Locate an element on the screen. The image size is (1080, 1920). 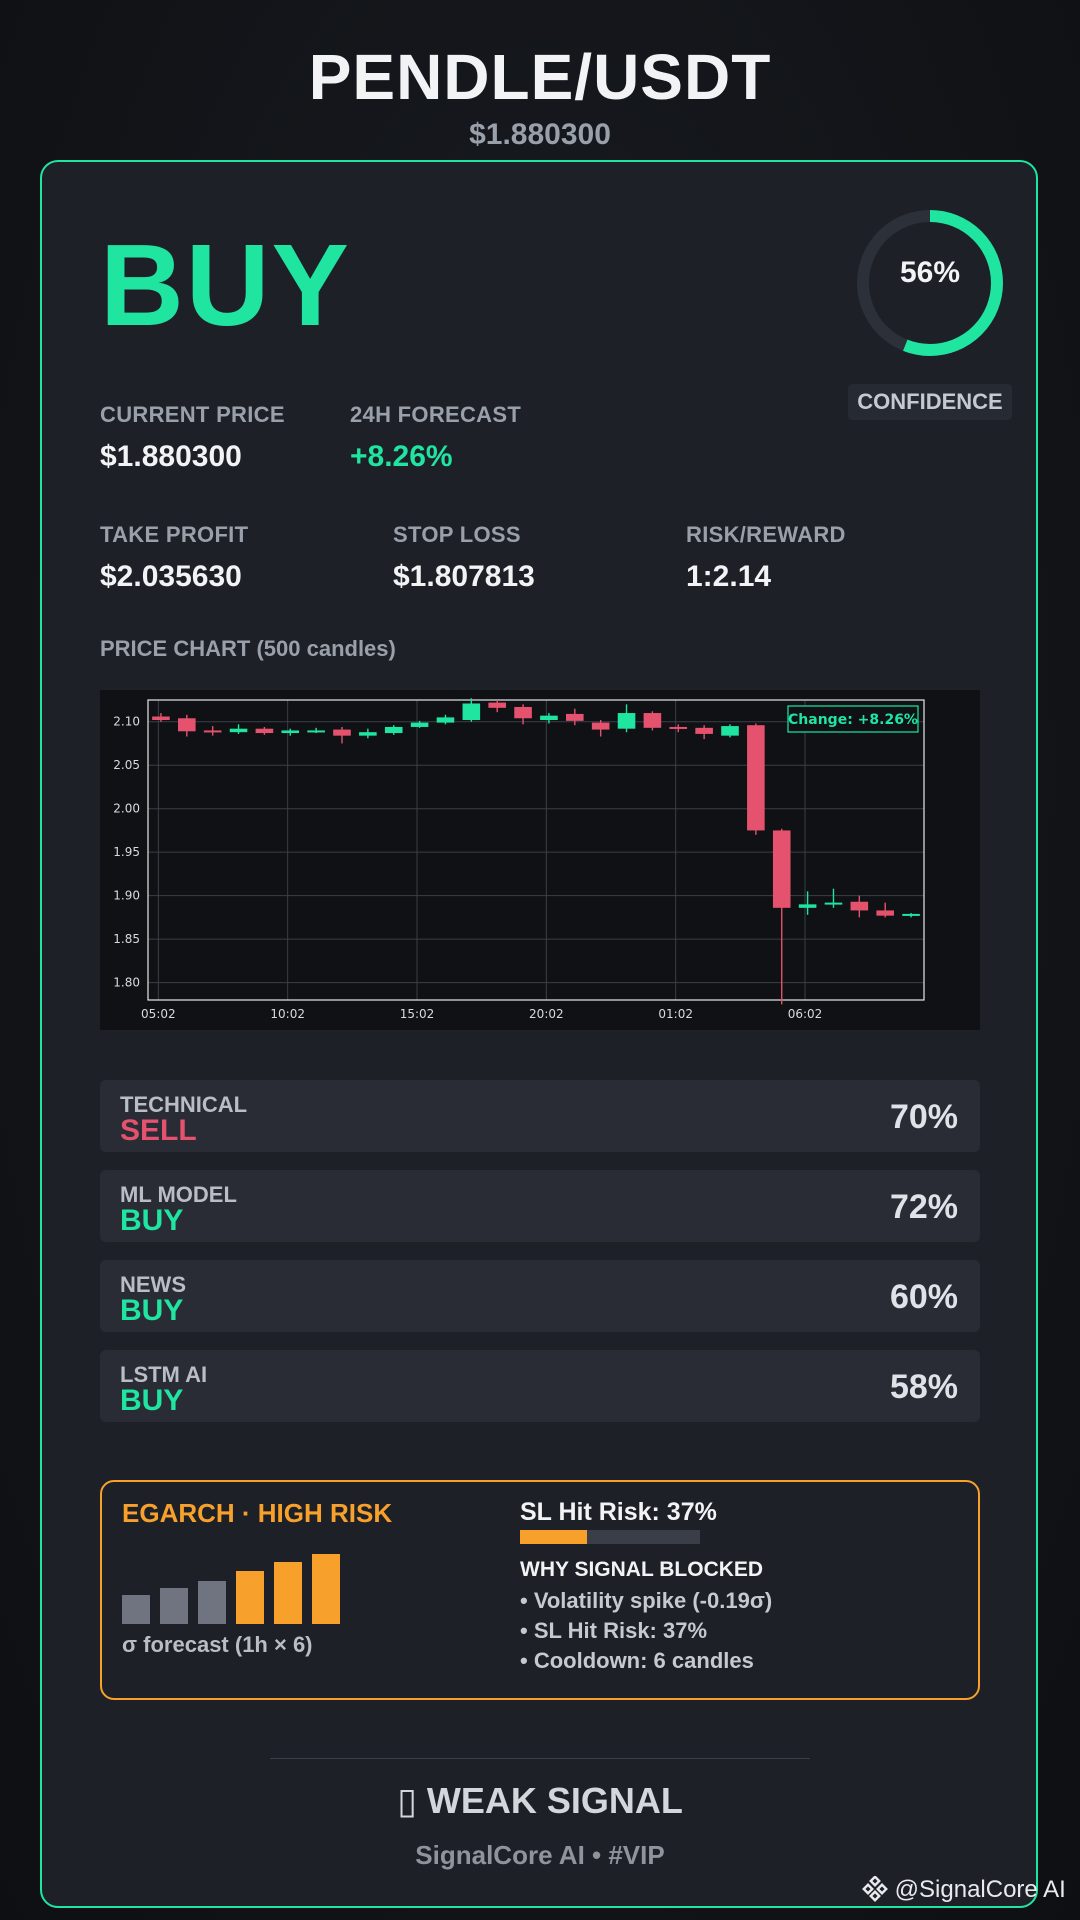
model-confidence: 72% is located at coordinates (923, 1207).